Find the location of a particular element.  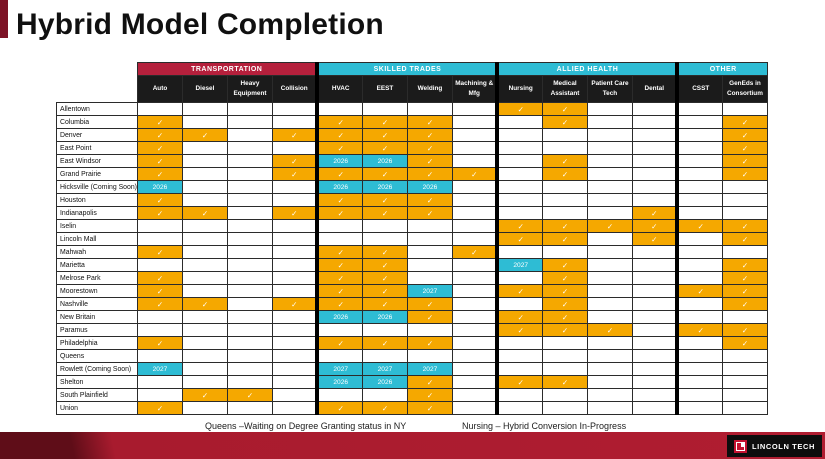

campus-name: East Windsor is located at coordinates (97, 161).